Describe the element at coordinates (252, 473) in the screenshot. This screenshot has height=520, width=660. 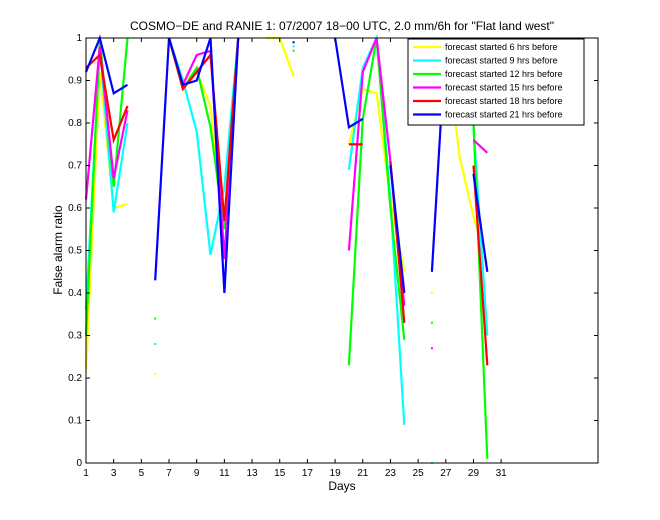
I see `x-tick-label: 13` at that location.